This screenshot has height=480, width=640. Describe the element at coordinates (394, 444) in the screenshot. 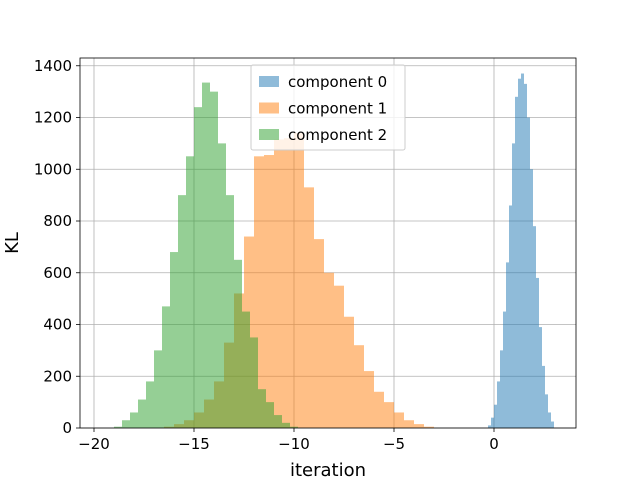

I see `x-tick-label: −5` at that location.